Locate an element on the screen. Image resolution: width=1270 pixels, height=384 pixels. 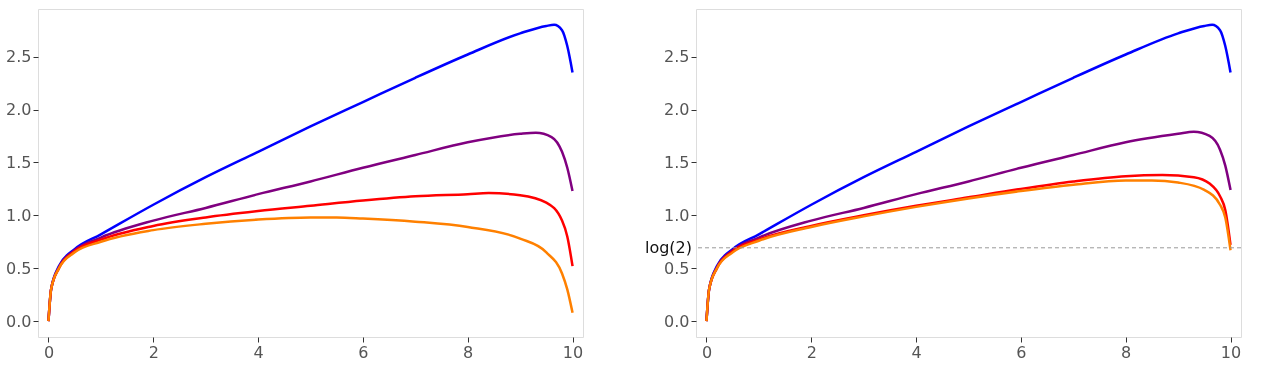
ref-line-label: log(2) is located at coordinates (668, 247).